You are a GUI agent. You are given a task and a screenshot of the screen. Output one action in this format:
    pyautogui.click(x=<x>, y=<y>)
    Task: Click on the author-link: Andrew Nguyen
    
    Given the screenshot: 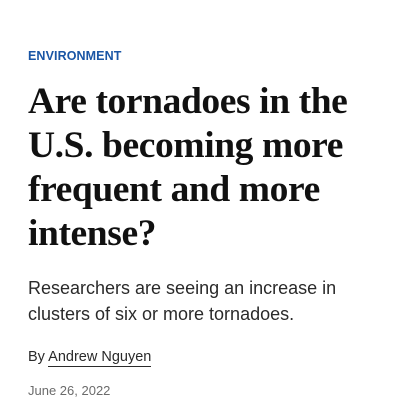 What is the action you would take?
    pyautogui.click(x=100, y=358)
    